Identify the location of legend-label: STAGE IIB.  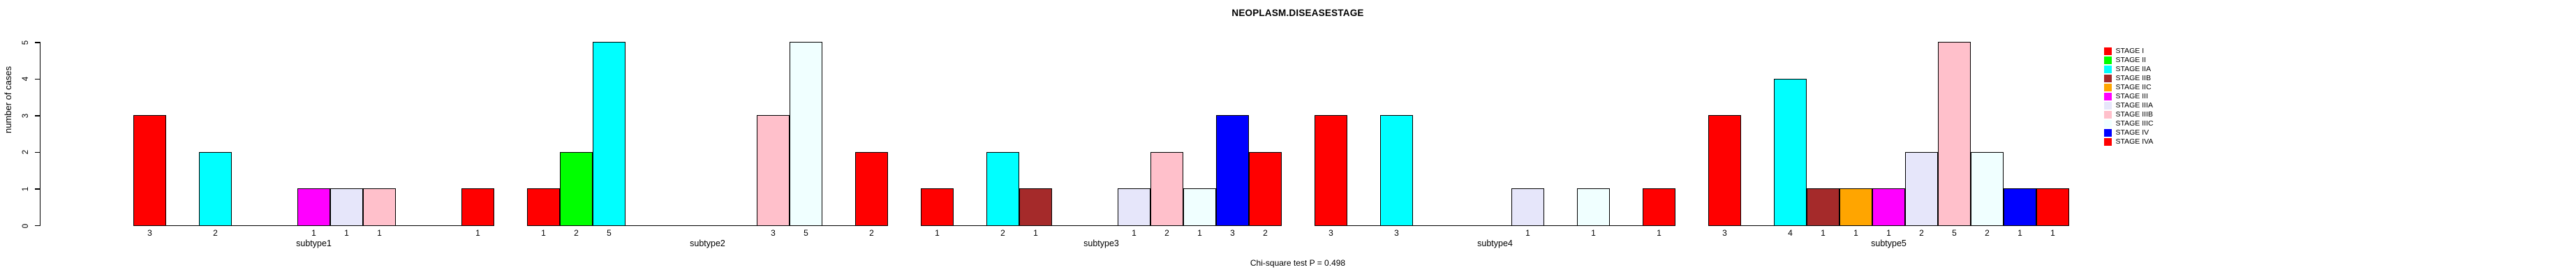
(2133, 78).